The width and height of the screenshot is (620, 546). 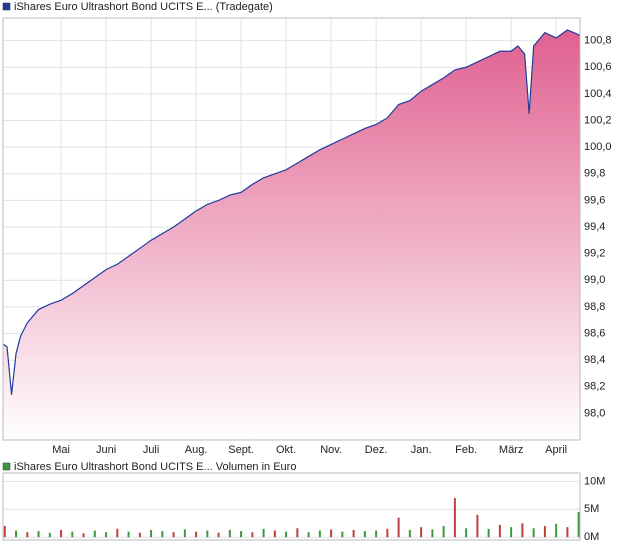 I want to click on y-tick-label: 98,6, so click(x=594, y=333).